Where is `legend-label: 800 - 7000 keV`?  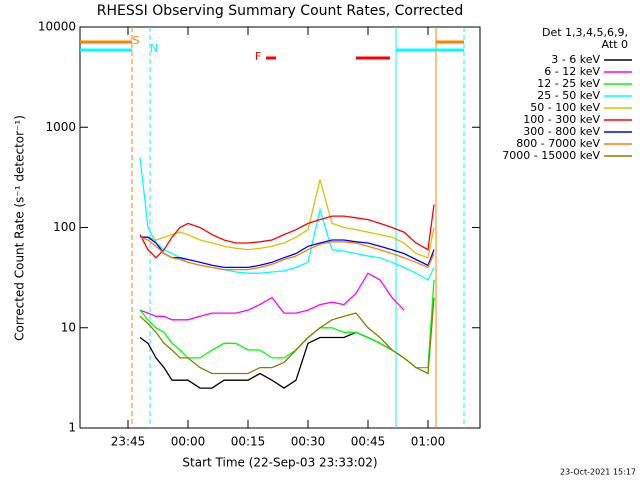 legend-label: 800 - 7000 keV is located at coordinates (558, 143).